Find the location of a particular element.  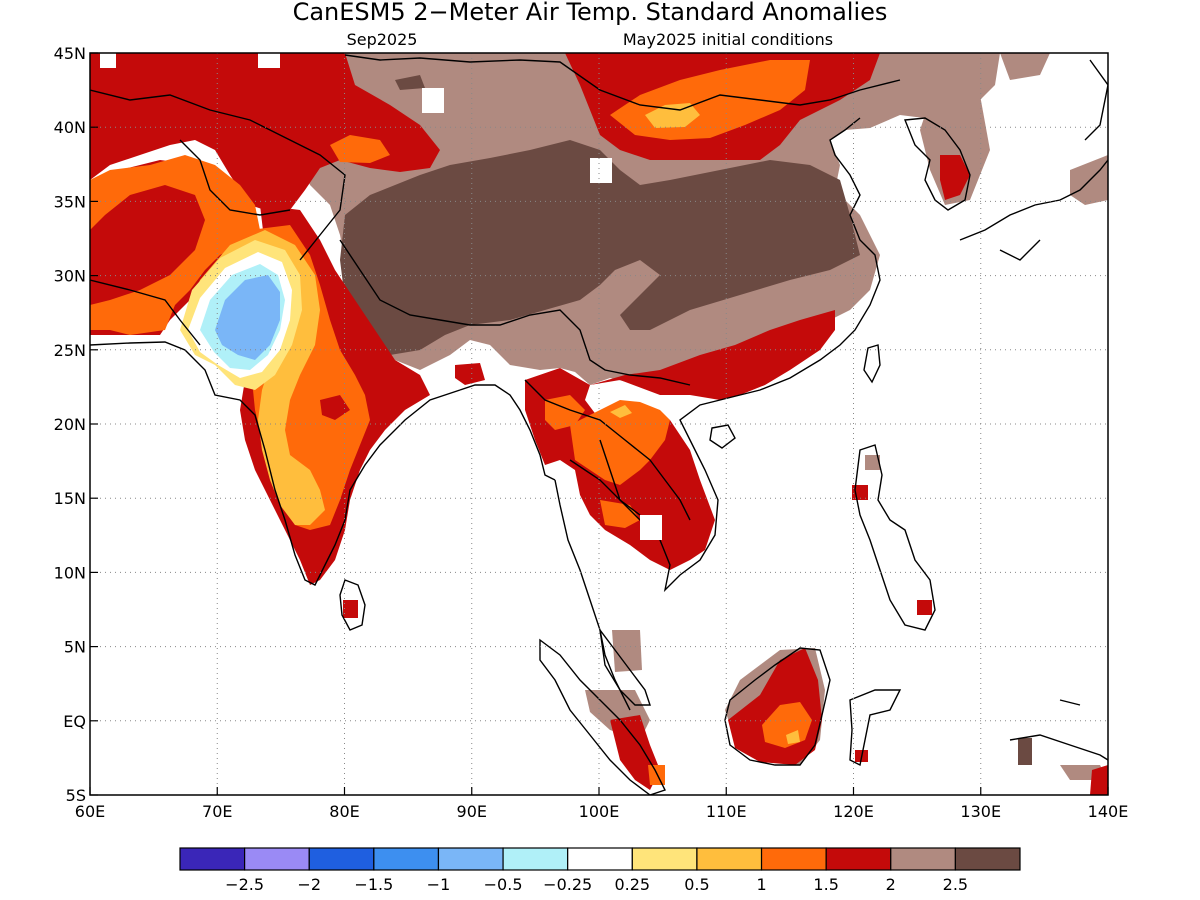

coastline-sulawesi is located at coordinates (875, 728).